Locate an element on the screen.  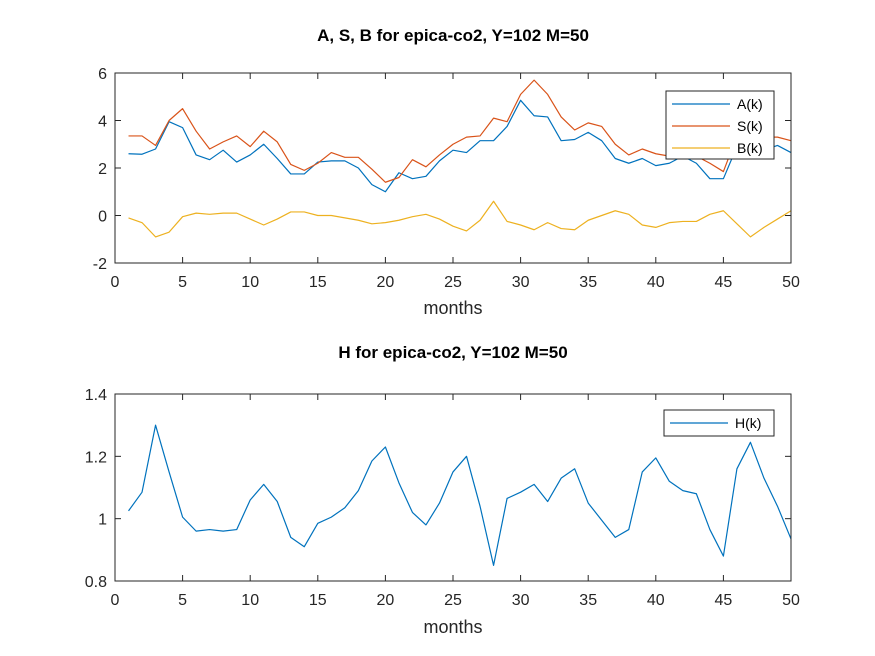
chart-0-xtick-label: 25 is located at coordinates (453, 282).